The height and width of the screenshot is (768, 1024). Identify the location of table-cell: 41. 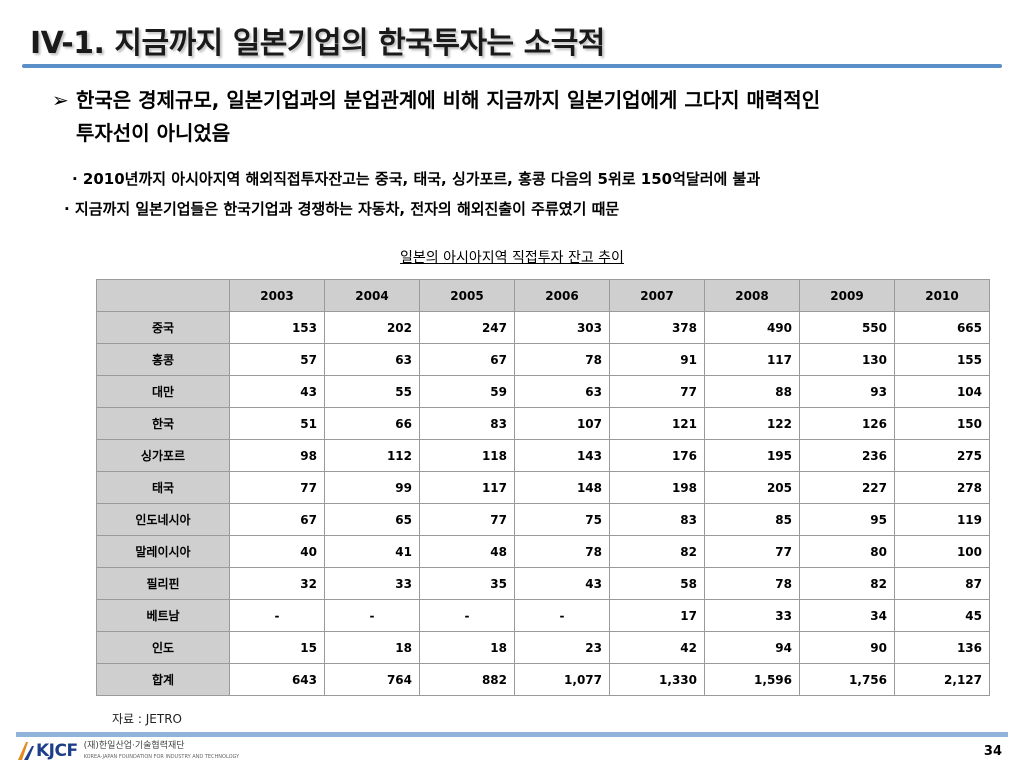
(372, 551).